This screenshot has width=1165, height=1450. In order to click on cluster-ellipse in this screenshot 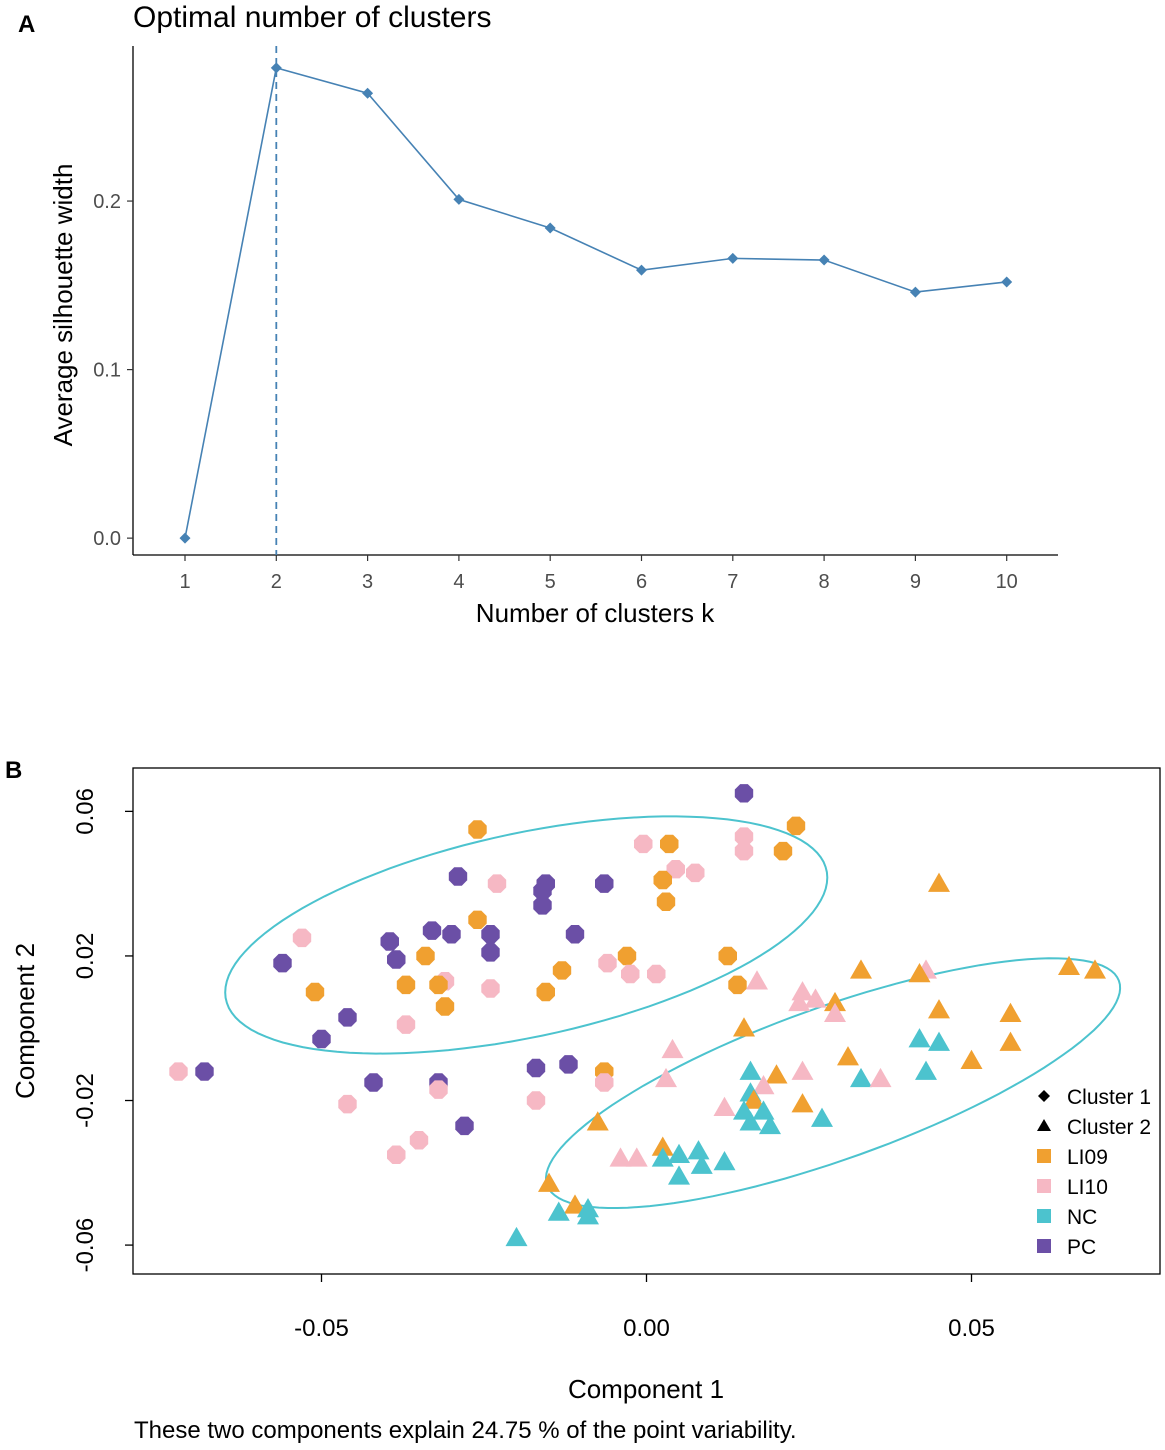, I will do `click(526, 935)`.